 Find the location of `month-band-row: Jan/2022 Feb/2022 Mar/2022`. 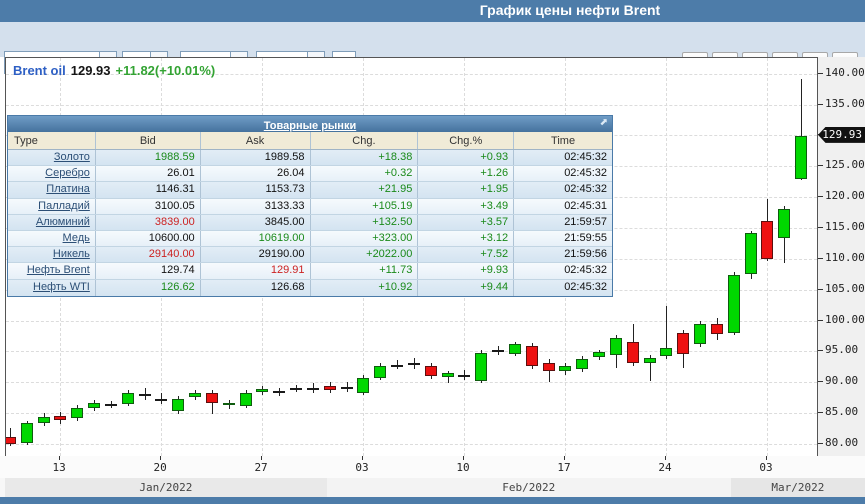

month-band-row: Jan/2022 Feb/2022 Mar/2022 is located at coordinates (432, 487).